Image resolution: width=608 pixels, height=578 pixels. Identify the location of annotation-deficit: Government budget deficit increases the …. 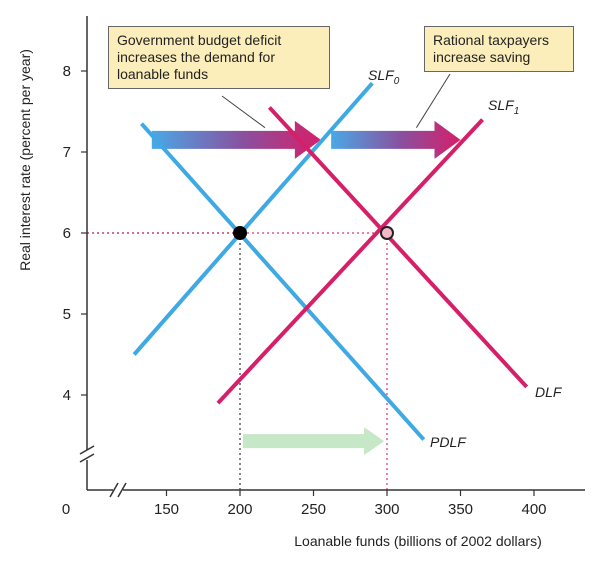
(219, 57).